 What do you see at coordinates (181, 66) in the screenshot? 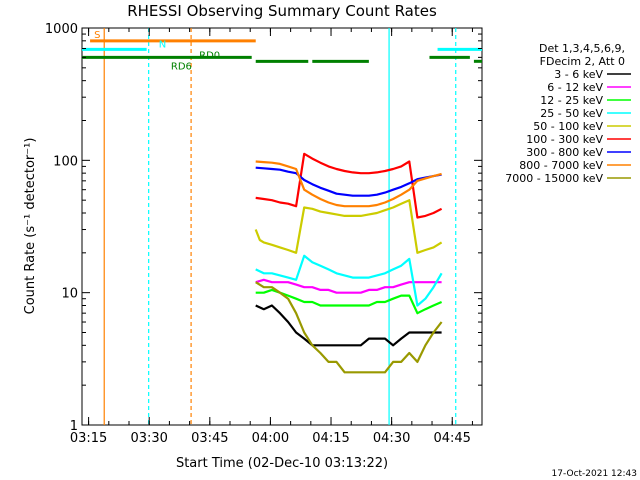
I see `state-bar-label: RD6` at bounding box center [181, 66].